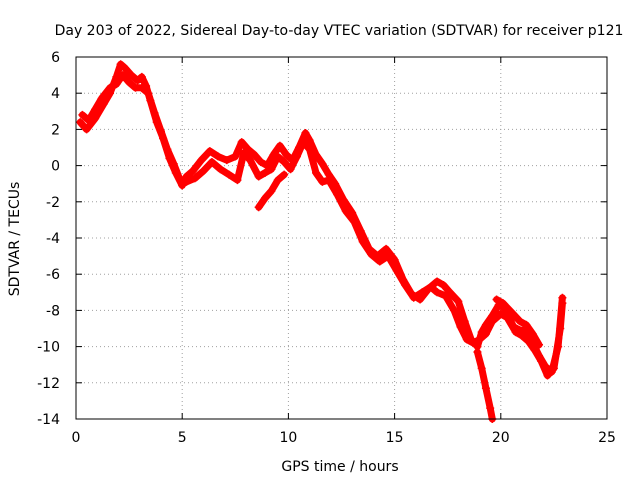 This screenshot has width=640, height=480. What do you see at coordinates (48, 420) in the screenshot?
I see `y-tick-label: -14` at bounding box center [48, 420].